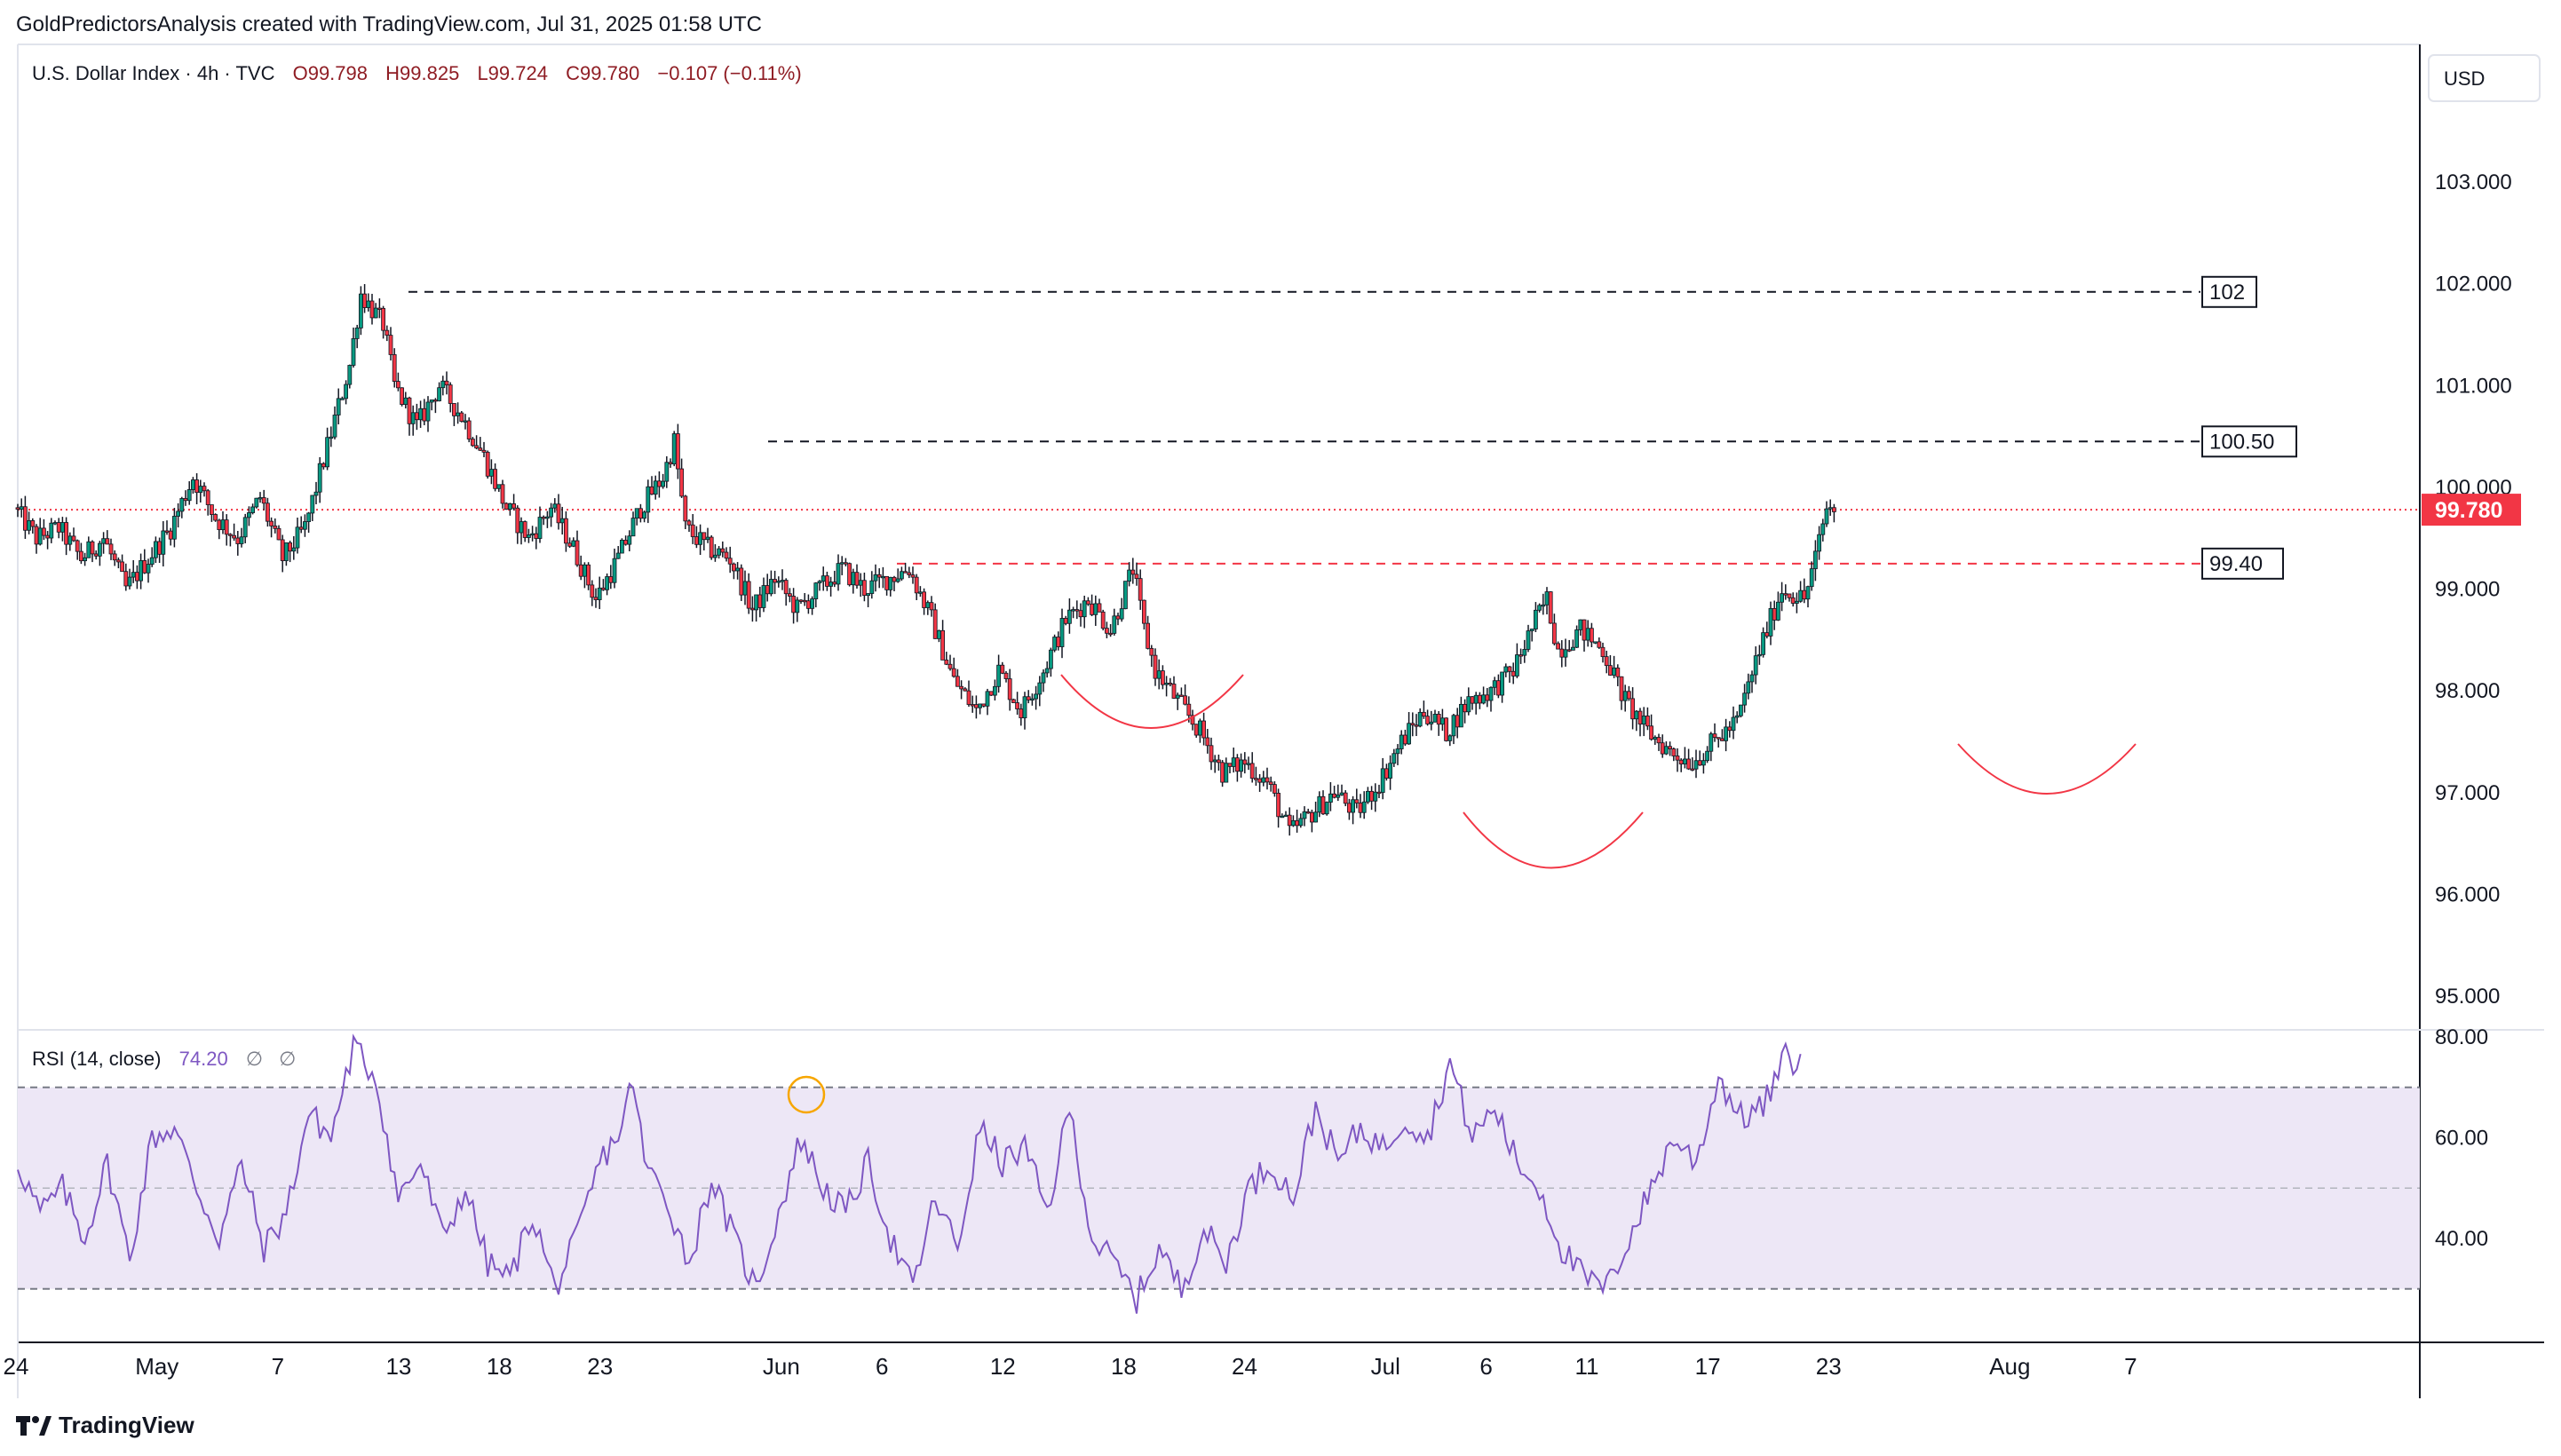  What do you see at coordinates (1070, 1366) in the screenshot?
I see `time-axis: 24 May 7 13 18 23 Jun 6 12 18 24 Jul 6 11 17 23 Aug 7` at bounding box center [1070, 1366].